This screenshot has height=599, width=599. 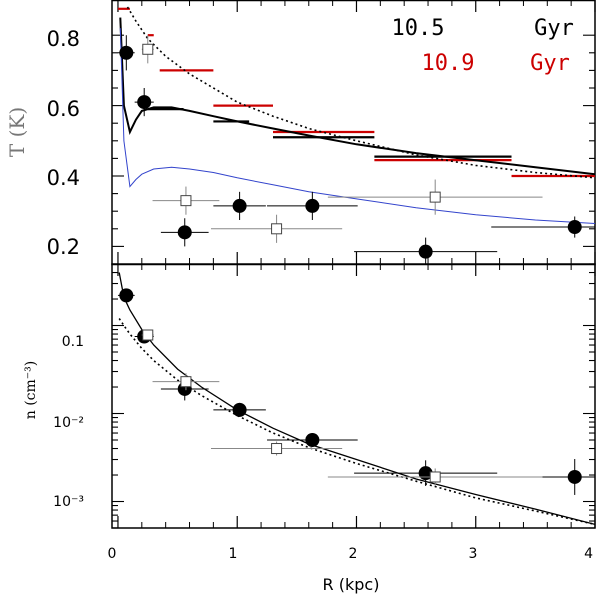 I want to click on bottom-ytick-label: 0.1, so click(x=73, y=342).